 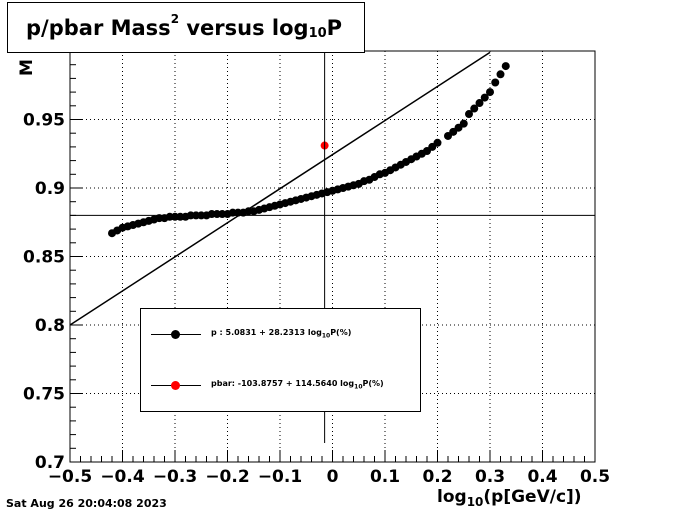 What do you see at coordinates (595, 477) in the screenshot?
I see `x-tick-label: 0.5` at bounding box center [595, 477].